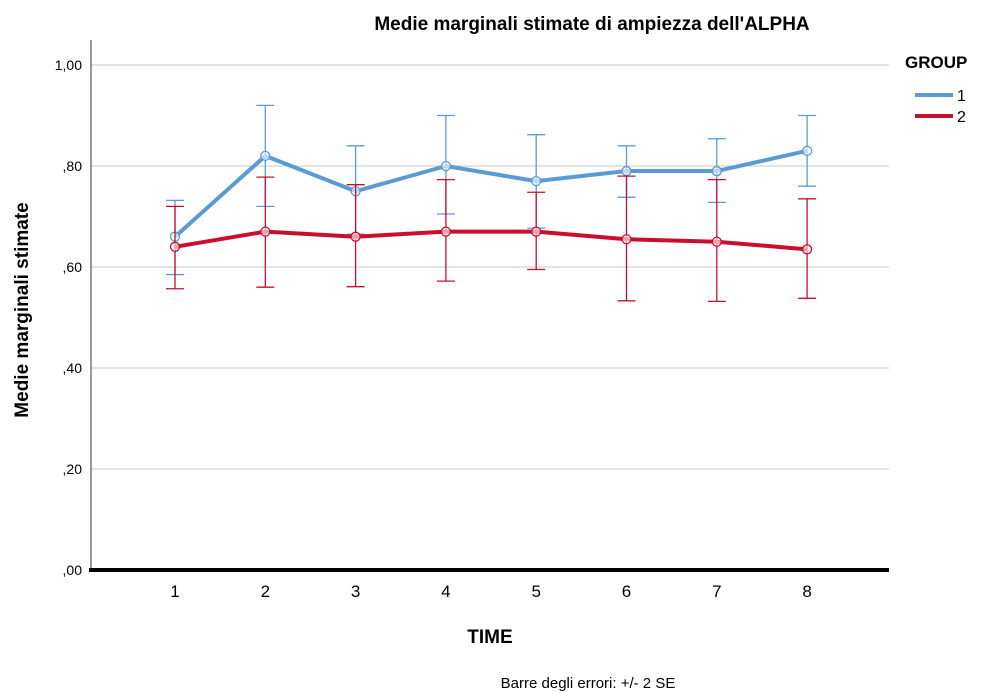 This screenshot has width=985, height=693. I want to click on y-tick-label: 1,00, so click(68, 65).